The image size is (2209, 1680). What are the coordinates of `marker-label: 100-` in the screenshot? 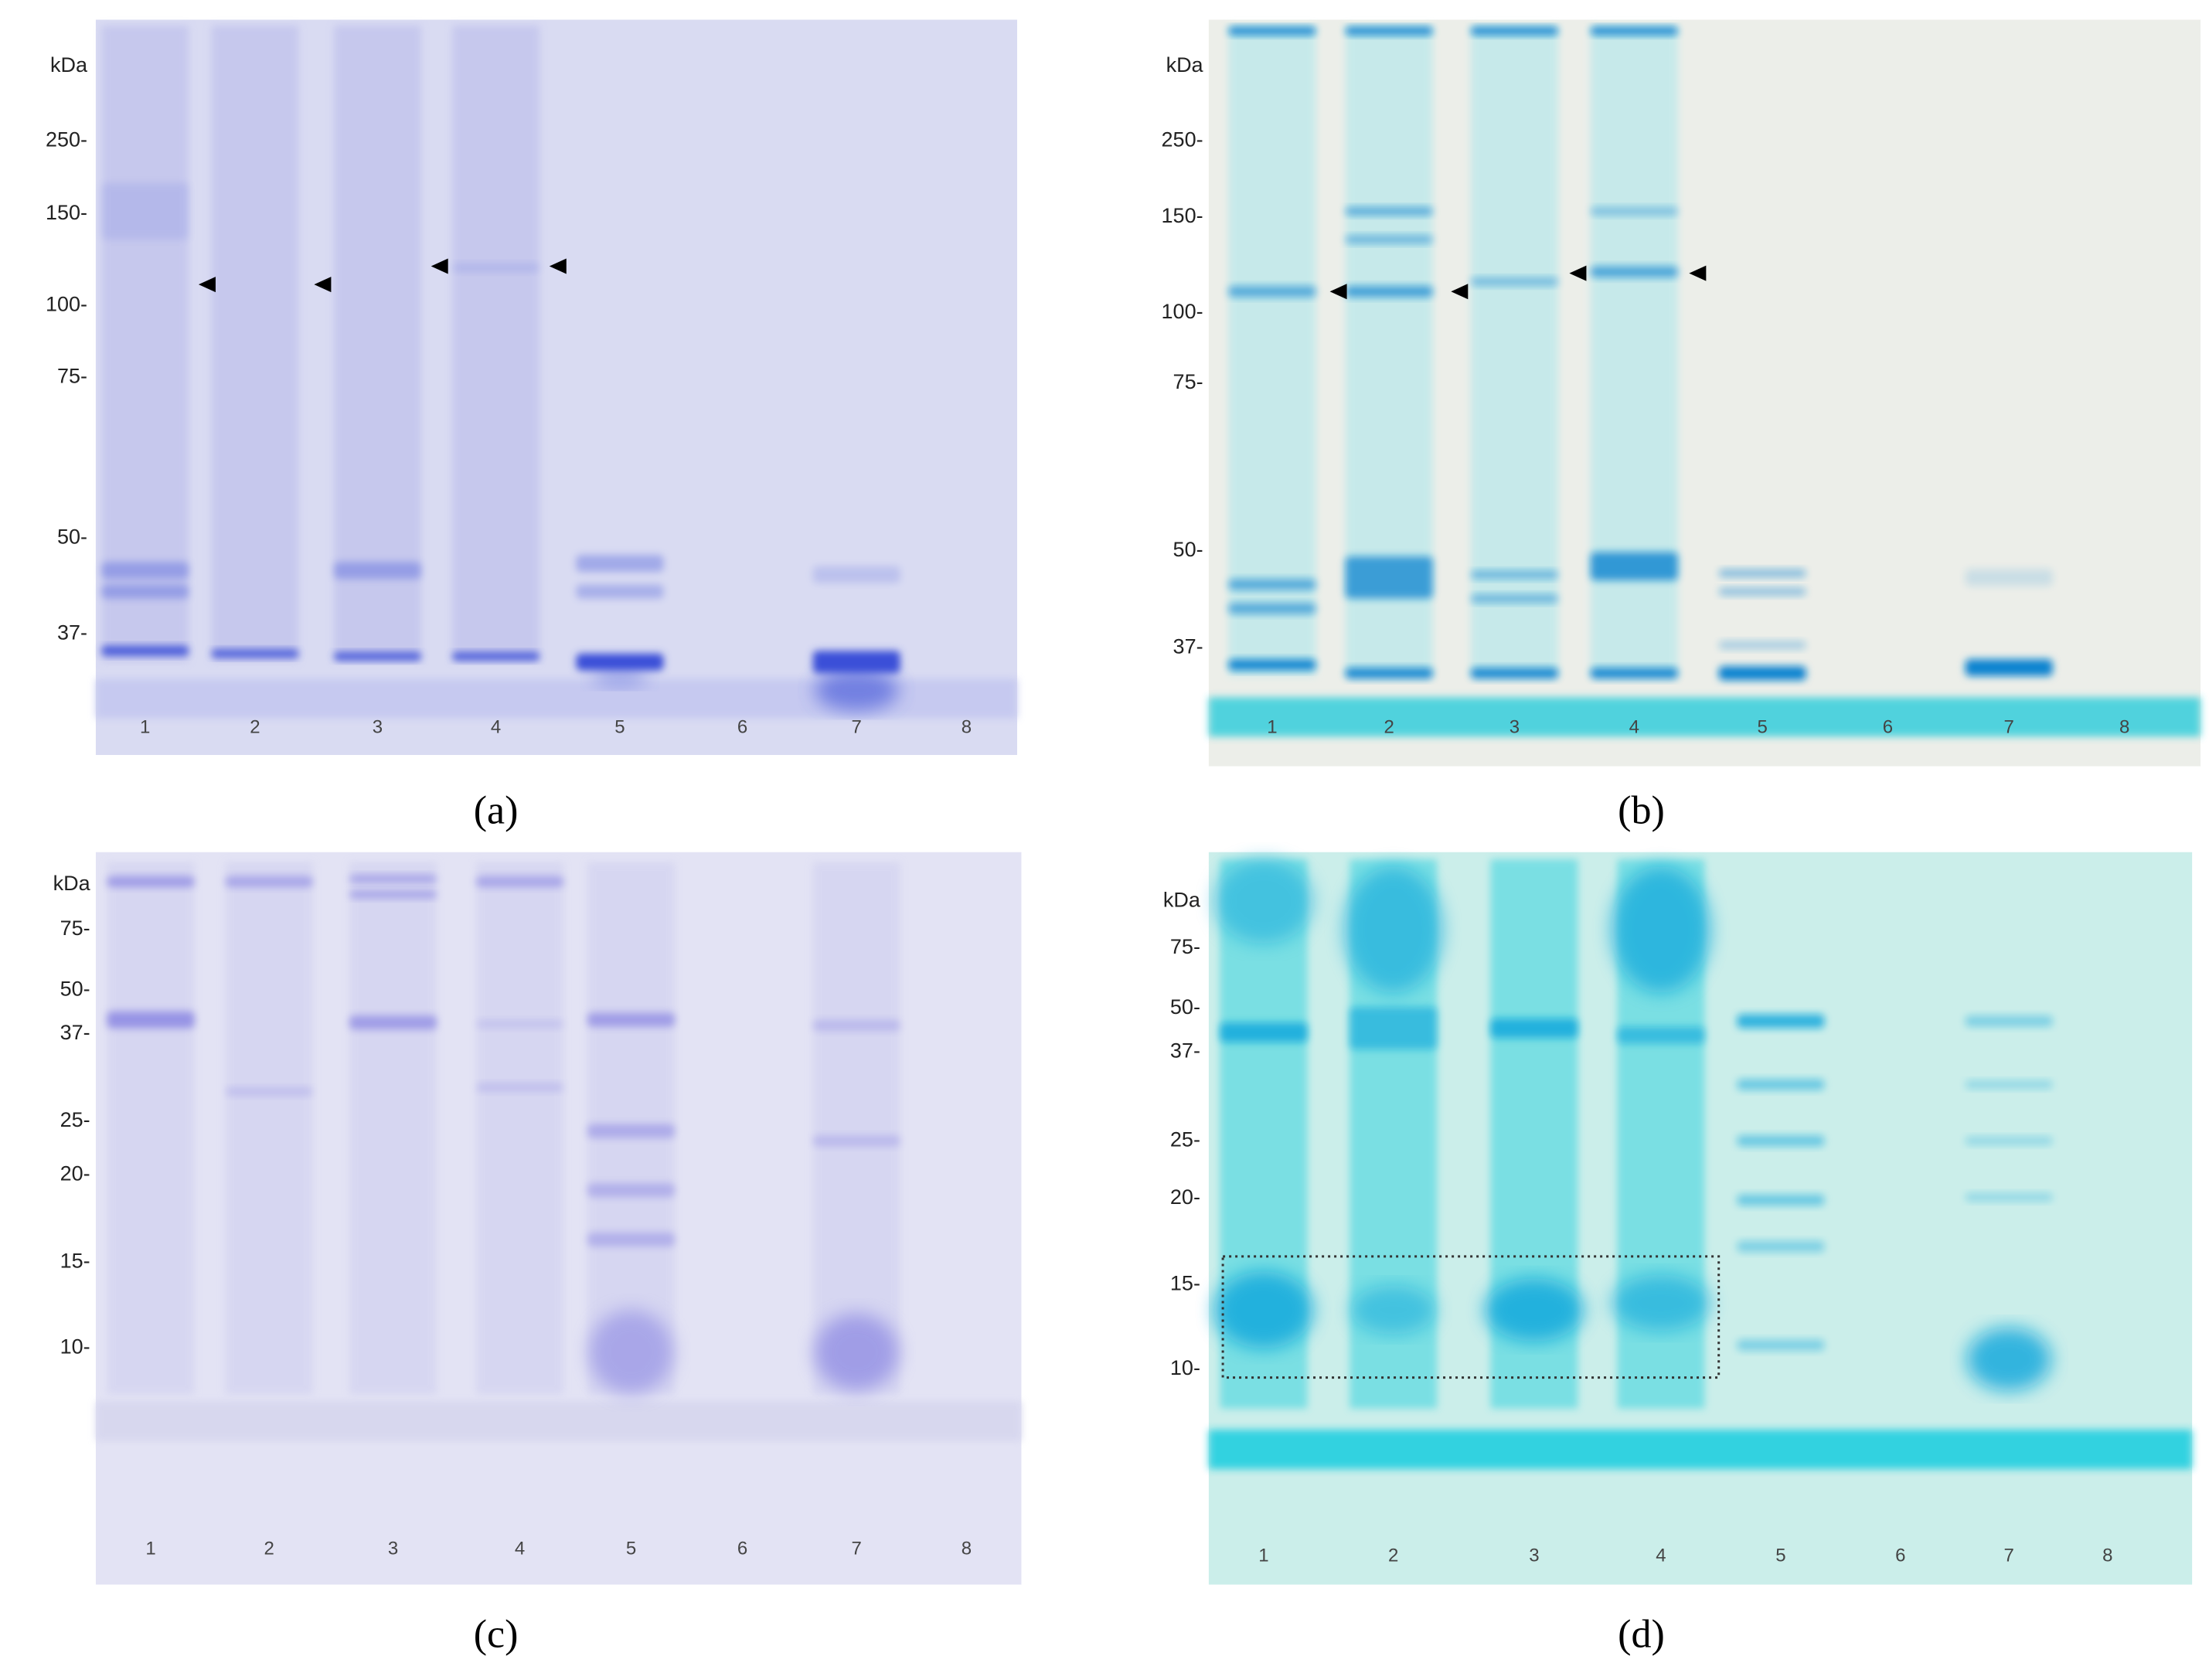 It's located at (66, 304).